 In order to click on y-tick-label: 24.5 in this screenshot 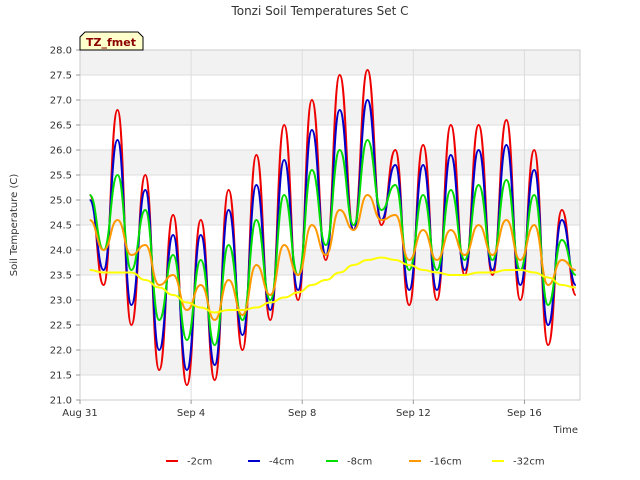, I will do `click(61, 226)`.